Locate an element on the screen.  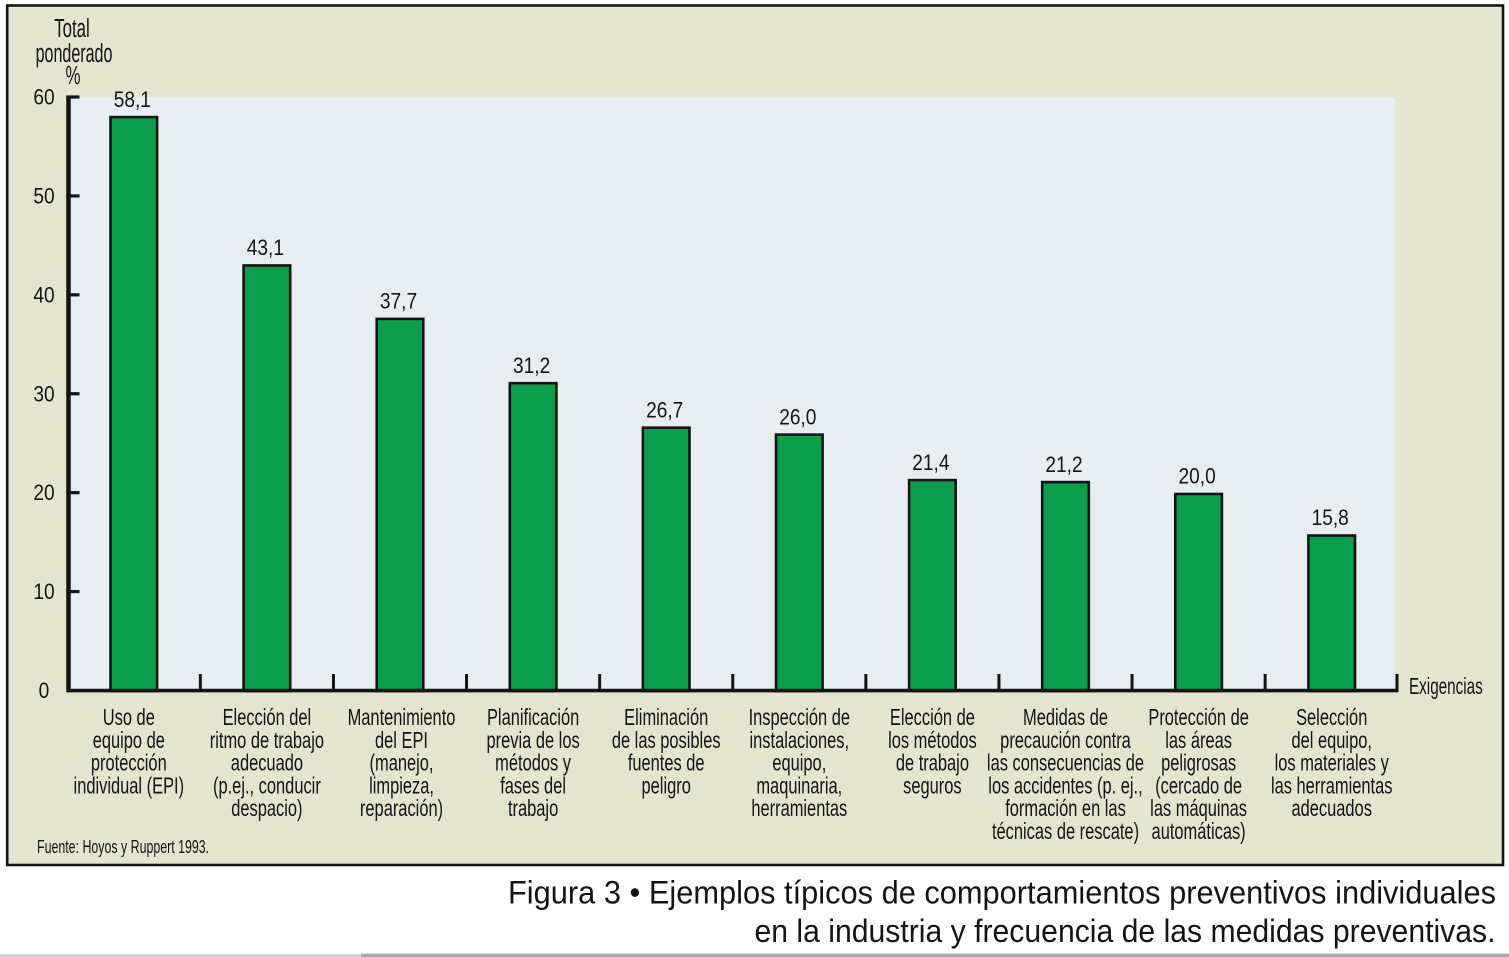
svg-text: Uso de is located at coordinates (129, 717).